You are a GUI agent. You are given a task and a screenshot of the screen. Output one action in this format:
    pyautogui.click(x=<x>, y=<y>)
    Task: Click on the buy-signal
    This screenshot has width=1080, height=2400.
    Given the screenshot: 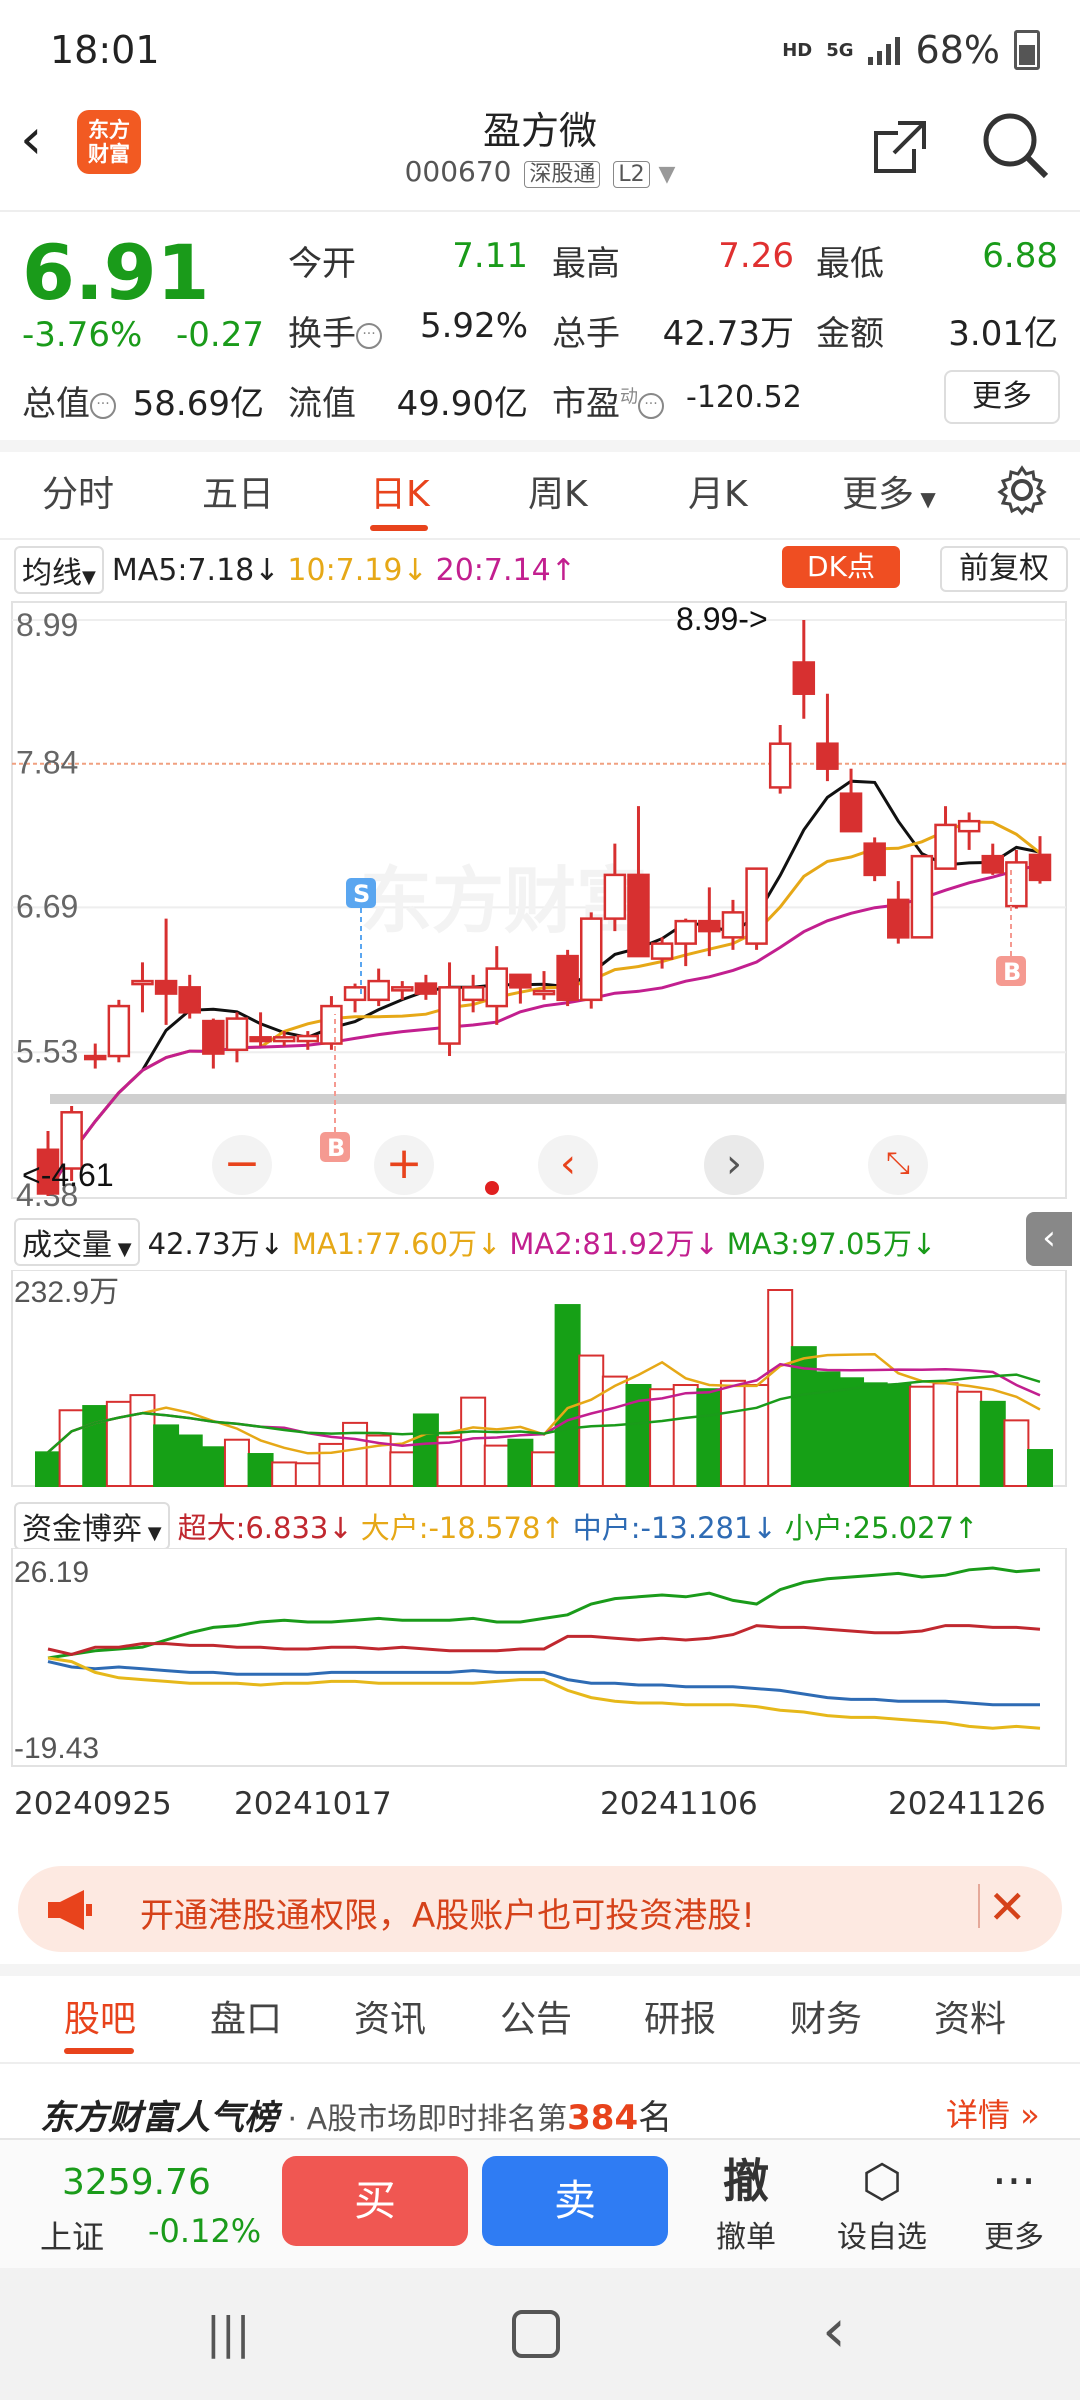 What is the action you would take?
    pyautogui.click(x=1011, y=971)
    